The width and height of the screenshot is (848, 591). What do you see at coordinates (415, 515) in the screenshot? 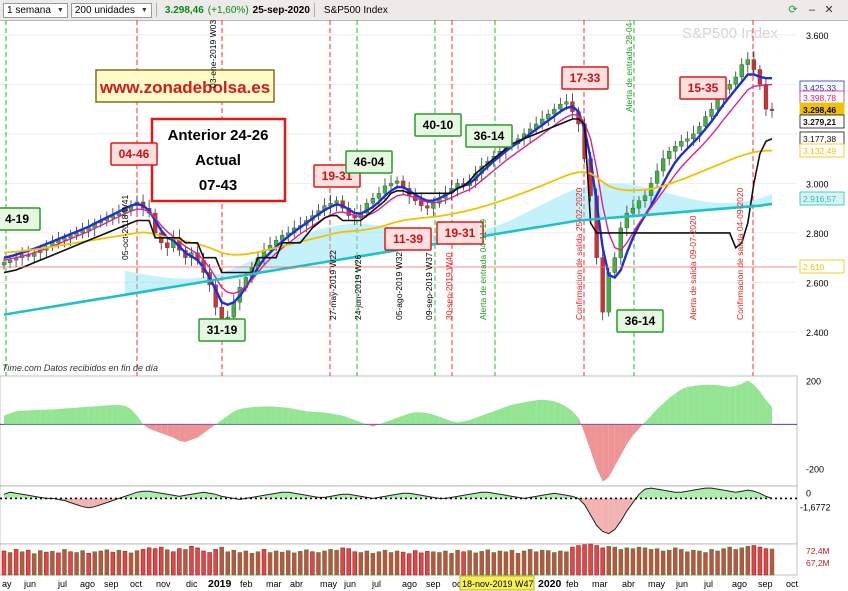
I see `momentum-panel: 0 -1,6772` at bounding box center [415, 515].